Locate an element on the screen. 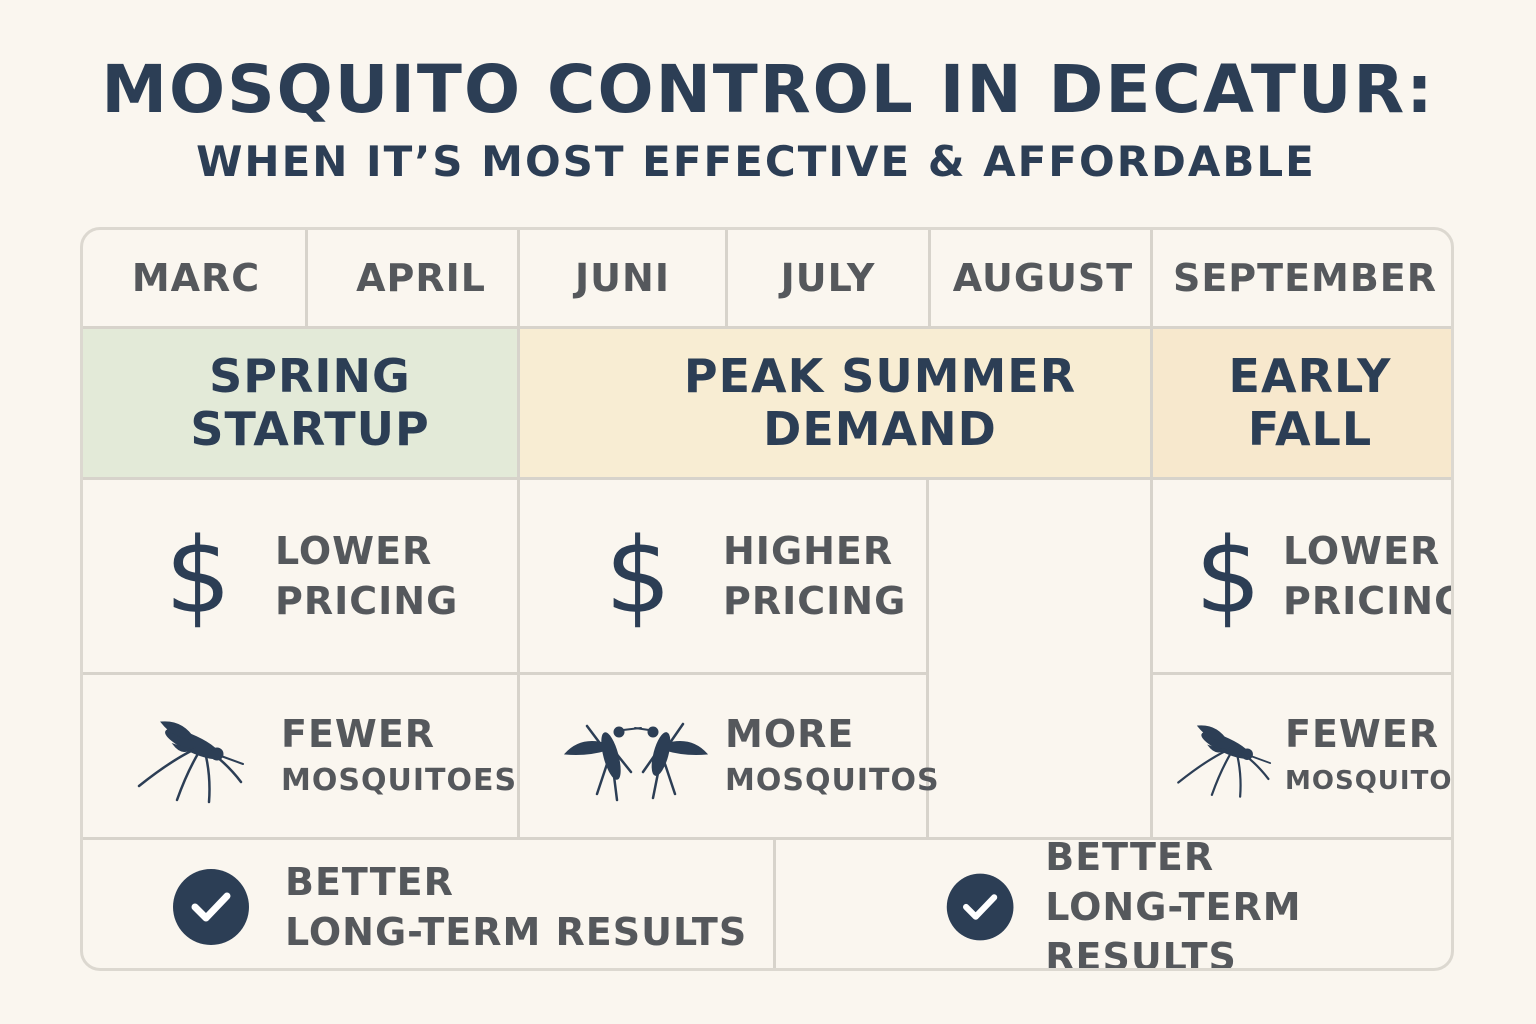 The height and width of the screenshot is (1024, 1536). mosquitoes-pair-icon is located at coordinates (636, 762).